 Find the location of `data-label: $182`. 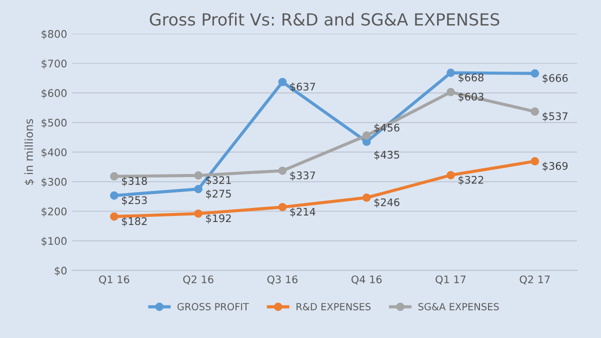

data-label: $182 is located at coordinates (134, 222).